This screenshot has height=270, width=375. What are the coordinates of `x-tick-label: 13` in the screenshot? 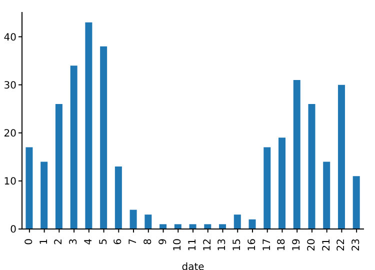 It's located at (222, 245).